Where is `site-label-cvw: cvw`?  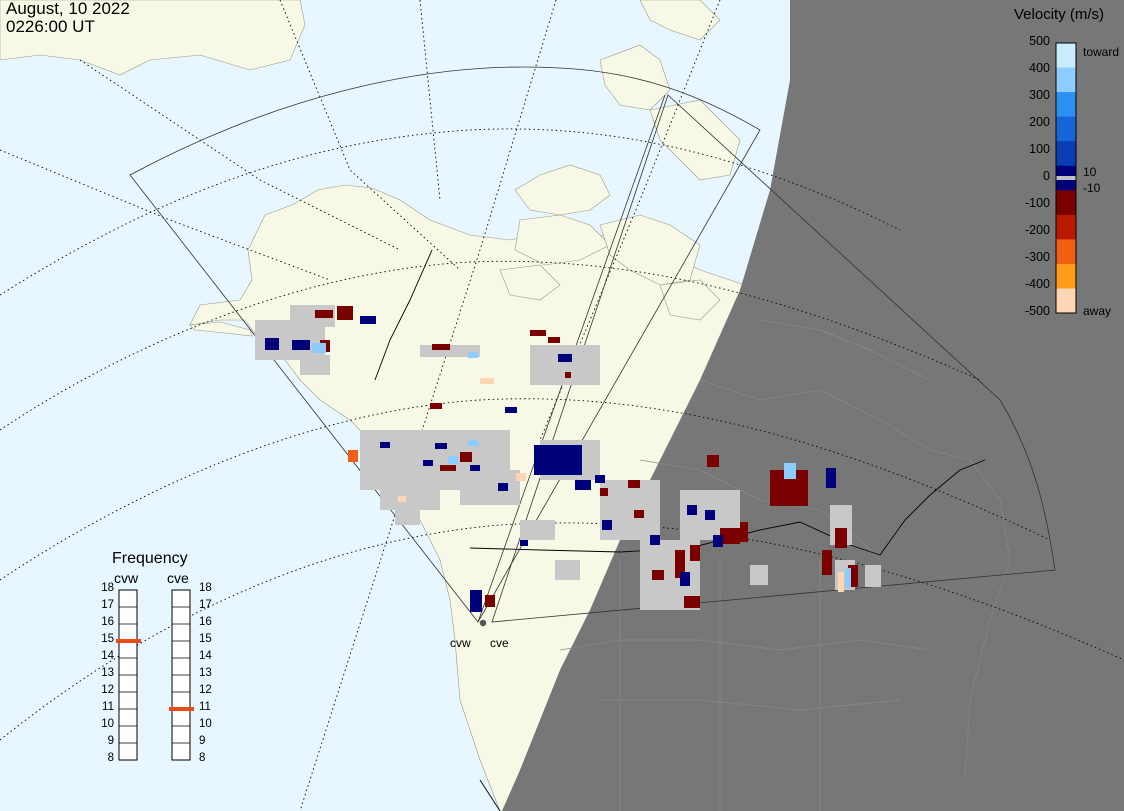
site-label-cvw: cvw is located at coordinates (460, 643).